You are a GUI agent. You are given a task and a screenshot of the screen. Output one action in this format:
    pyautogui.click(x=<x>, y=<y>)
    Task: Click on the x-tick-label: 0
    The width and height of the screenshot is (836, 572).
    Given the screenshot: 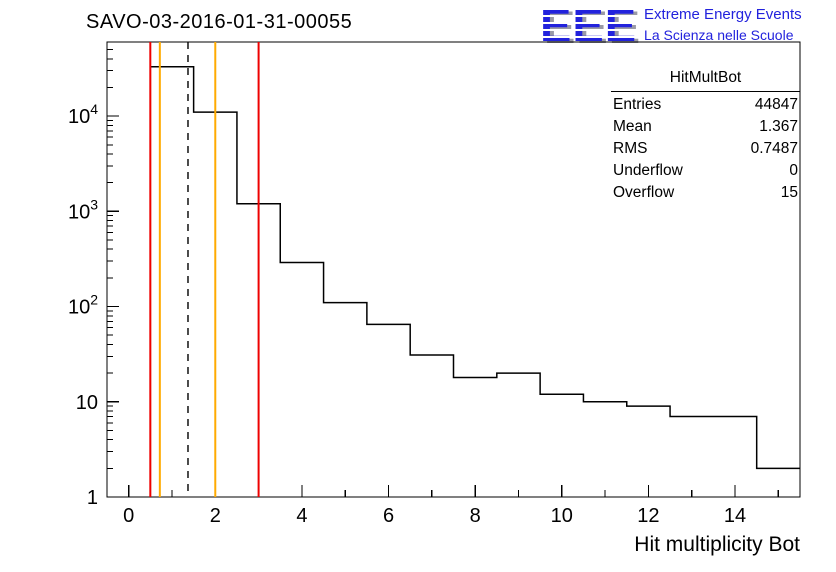 What is the action you would take?
    pyautogui.click(x=128, y=516)
    